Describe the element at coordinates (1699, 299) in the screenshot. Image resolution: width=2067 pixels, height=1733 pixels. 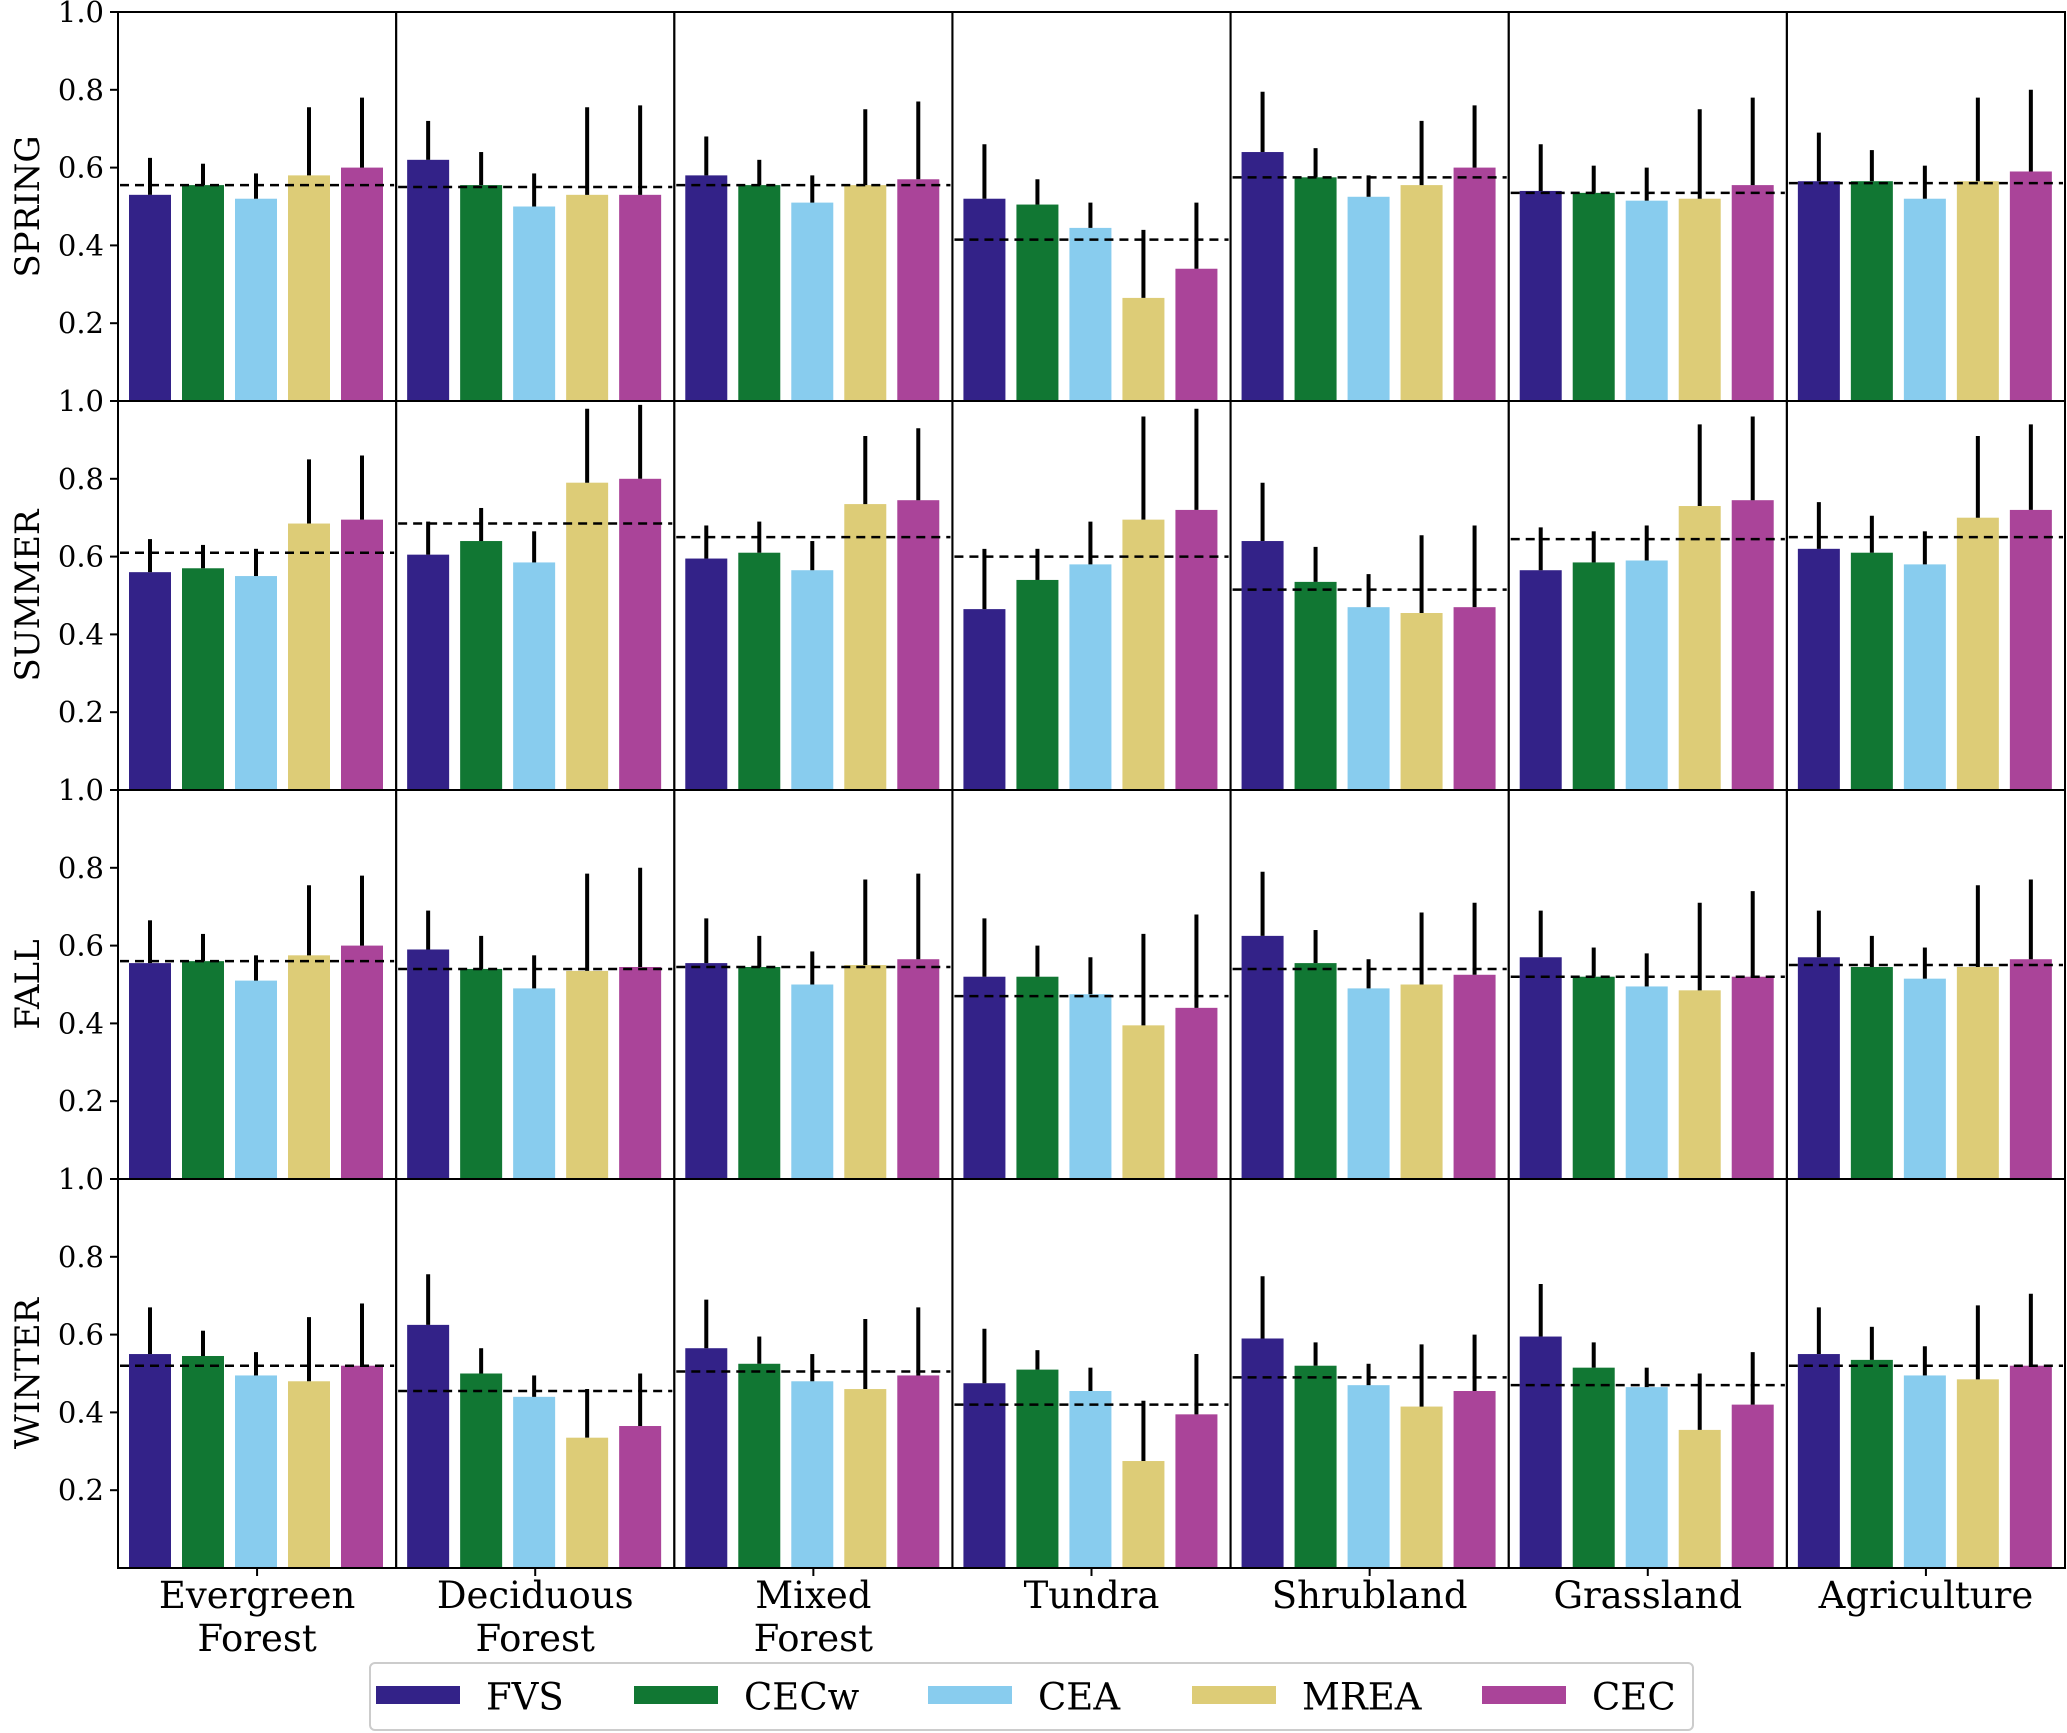
I see `bar-spring-grassland-mrea` at that location.